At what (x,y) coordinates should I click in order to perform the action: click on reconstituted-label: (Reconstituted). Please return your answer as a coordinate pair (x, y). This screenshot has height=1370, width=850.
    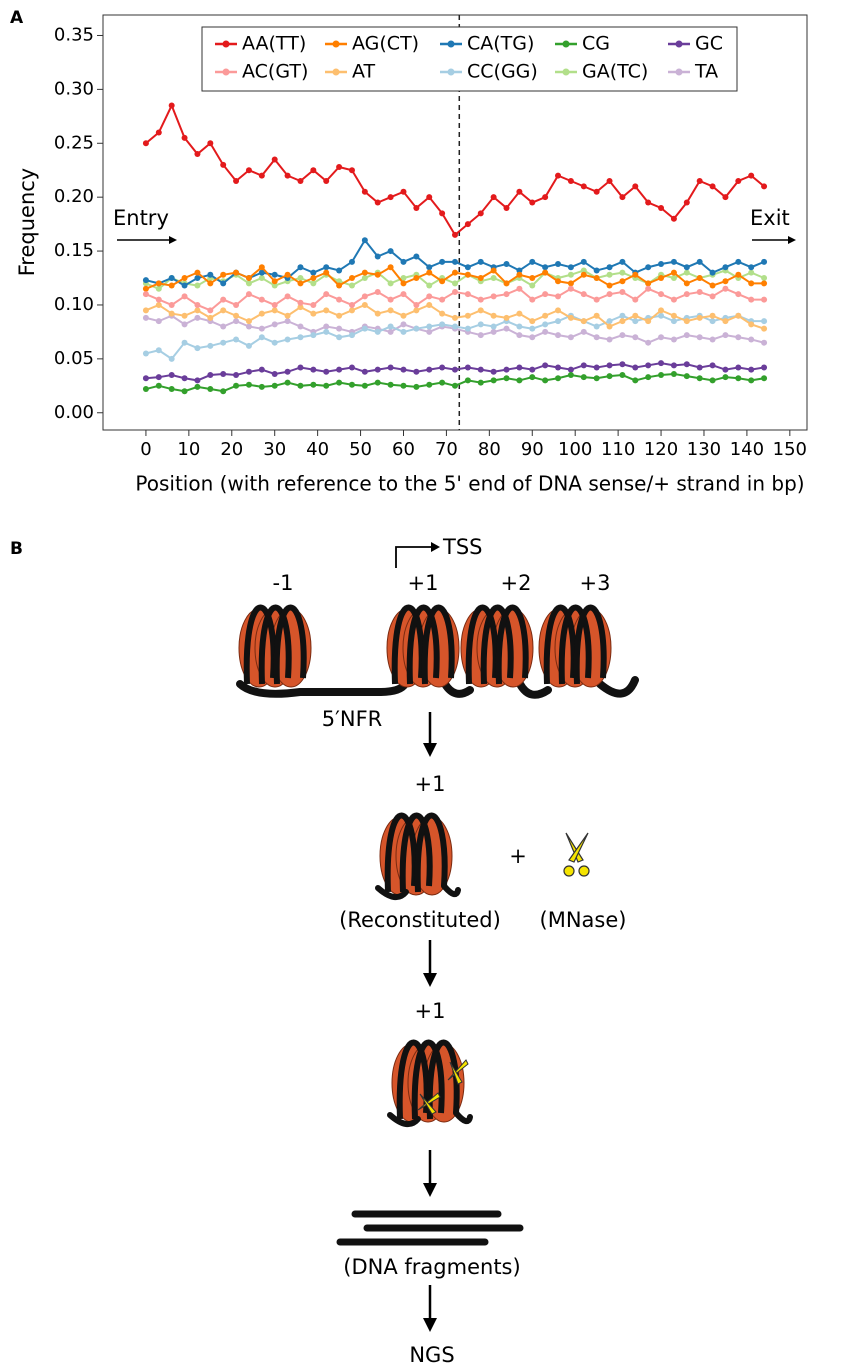
    Looking at the image, I should click on (420, 920).